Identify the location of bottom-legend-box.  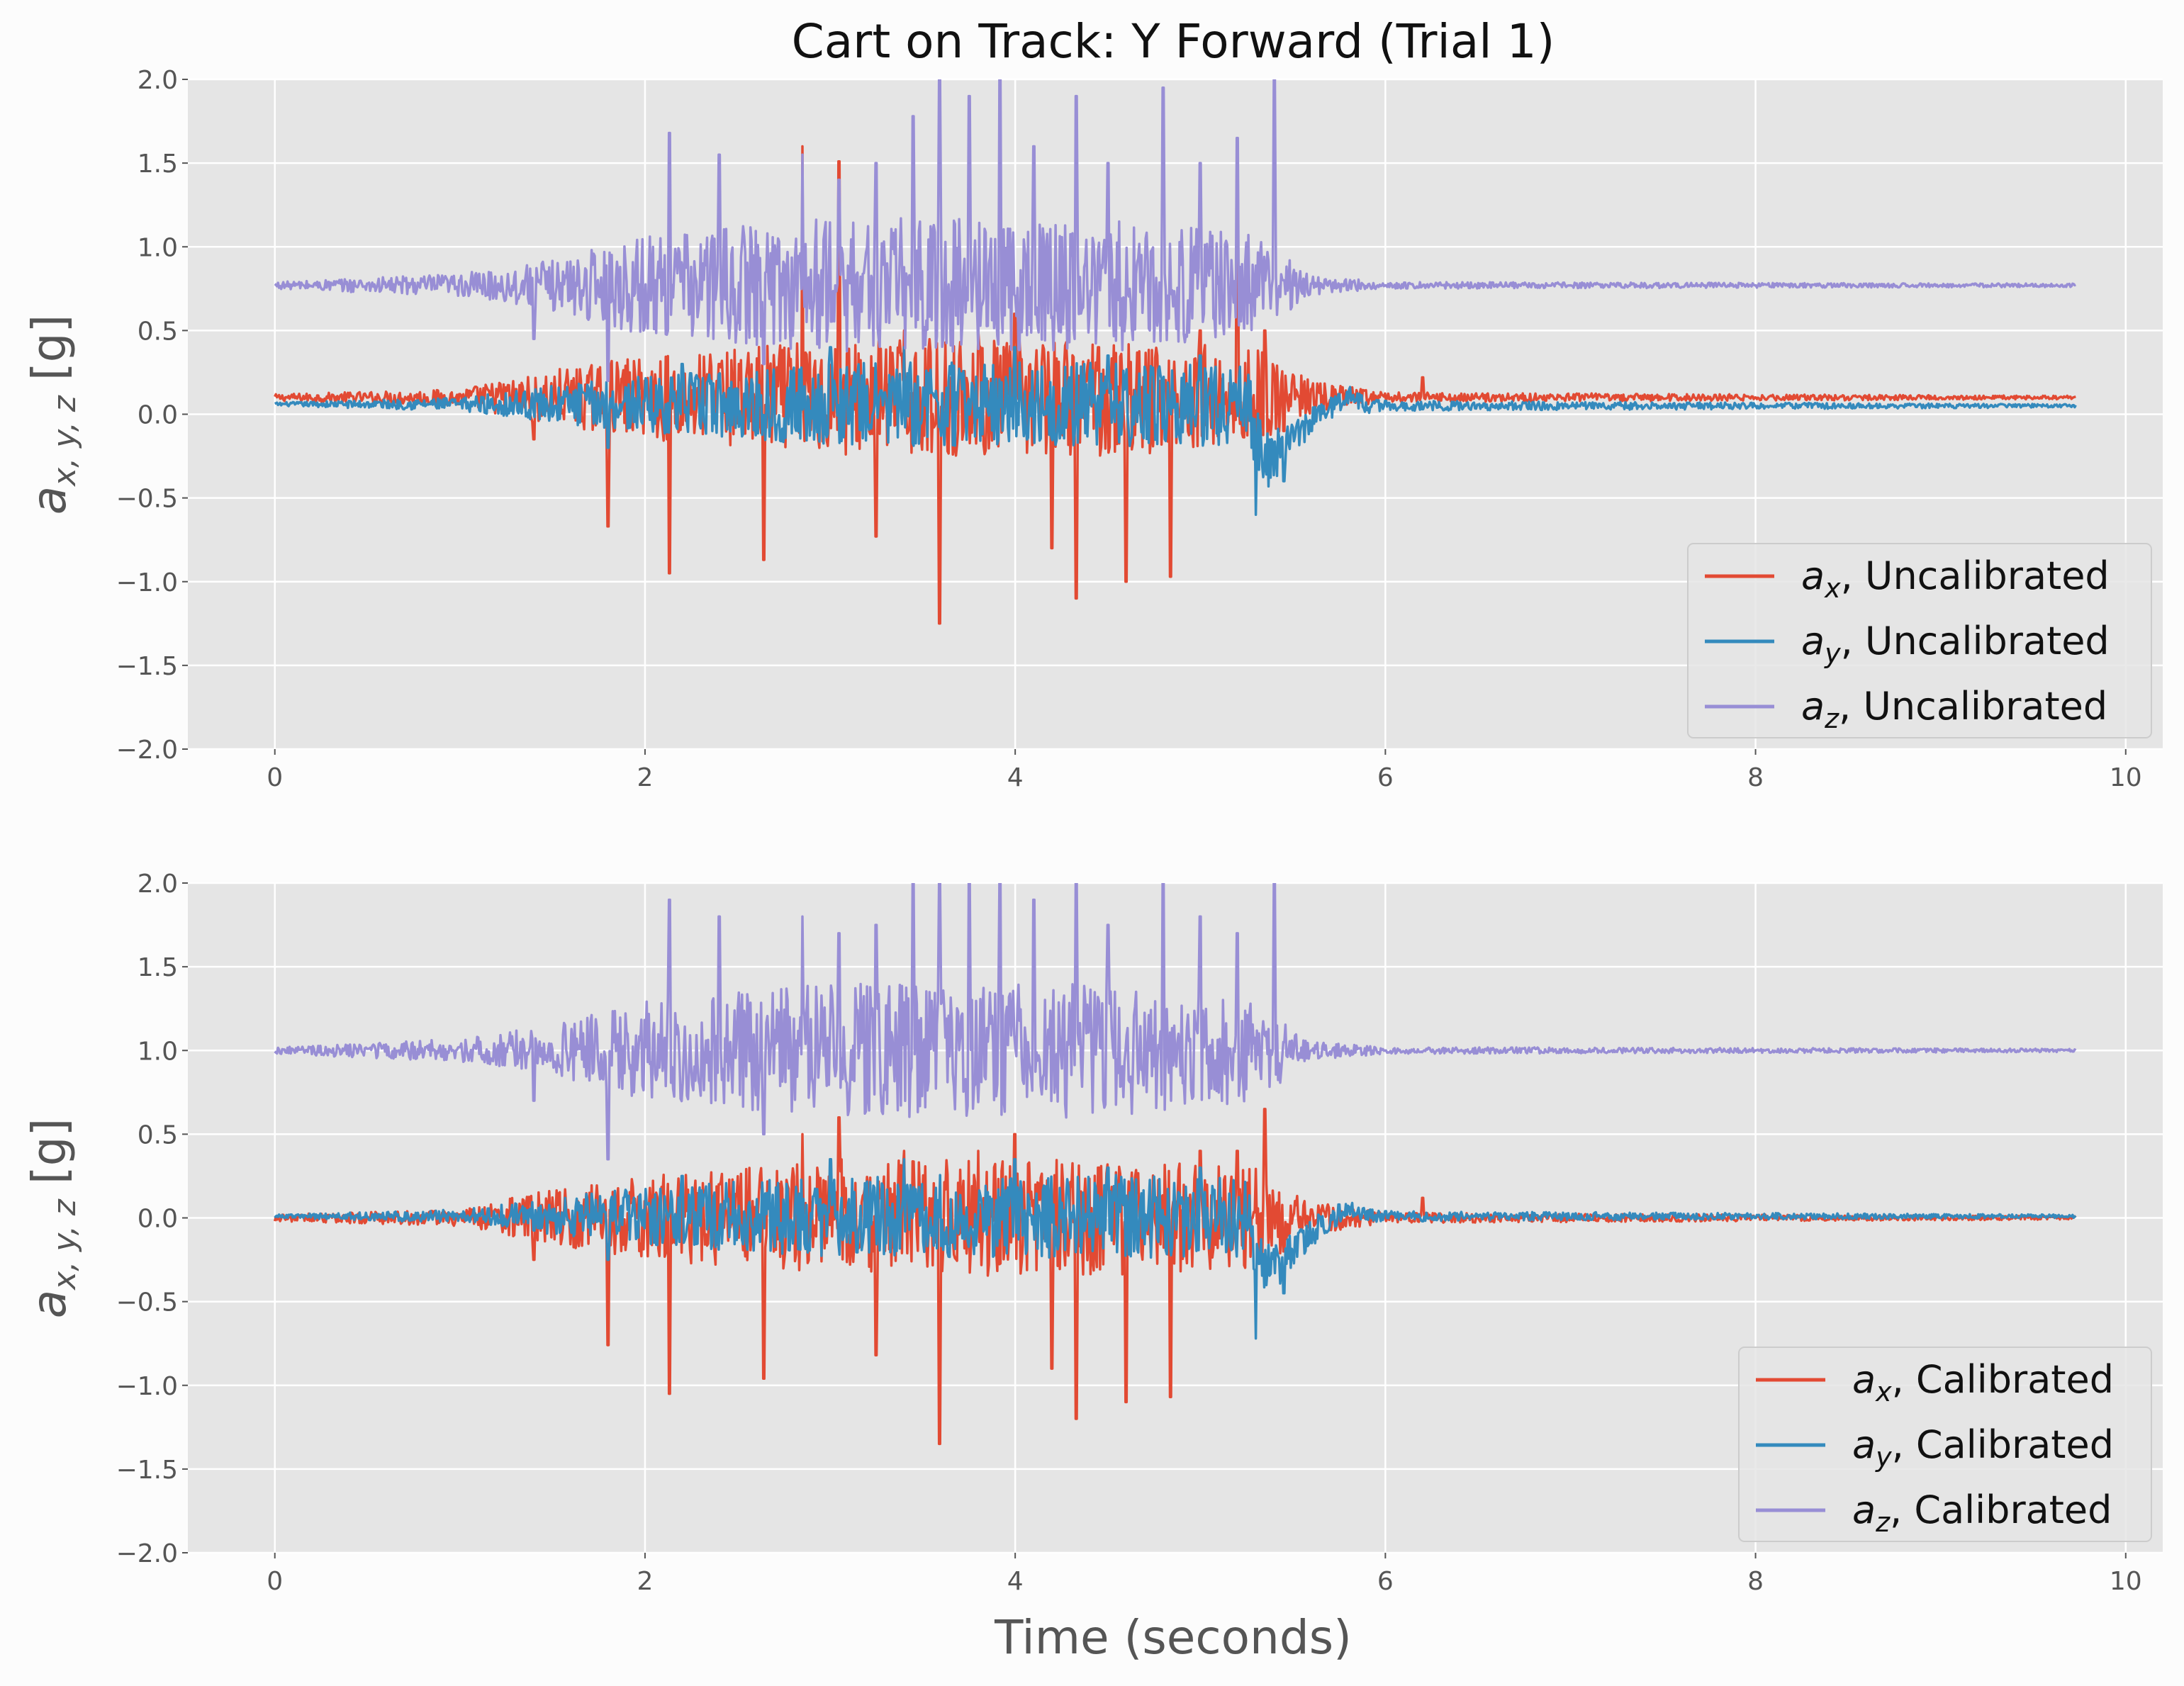
(1945, 1444).